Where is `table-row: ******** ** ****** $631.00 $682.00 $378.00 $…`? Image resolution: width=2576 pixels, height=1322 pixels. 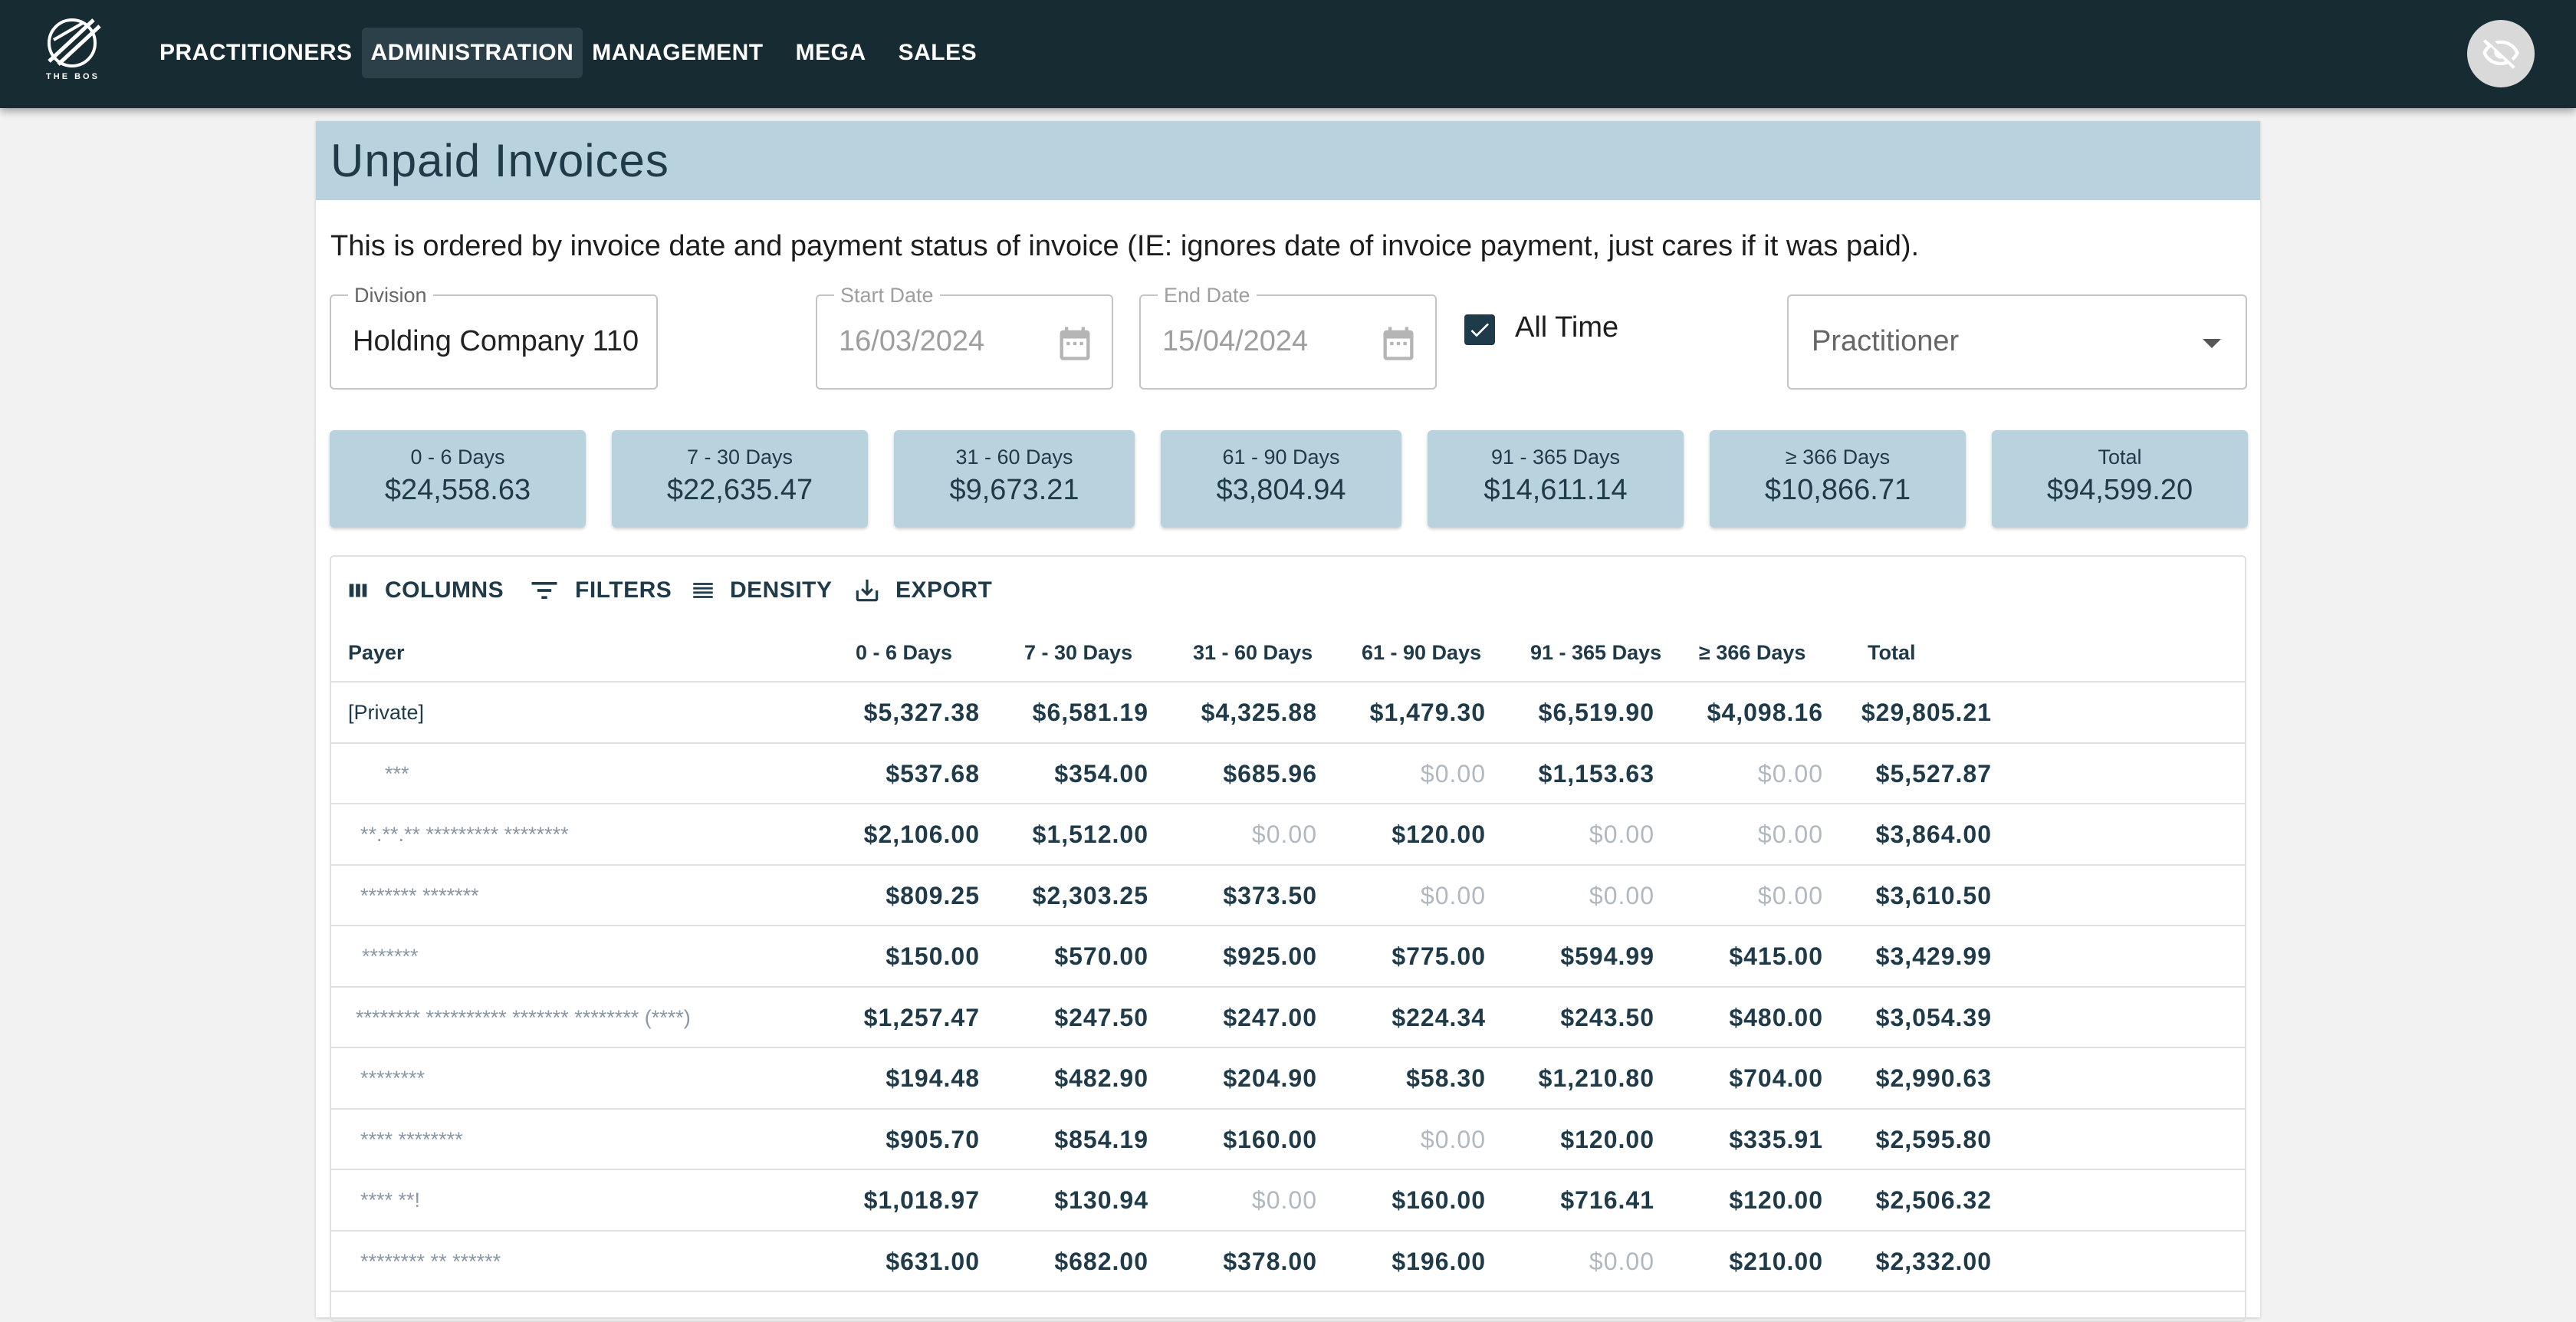
table-row: ******** ** ****** $631.00 $682.00 $378.00 $… is located at coordinates (1288, 1262).